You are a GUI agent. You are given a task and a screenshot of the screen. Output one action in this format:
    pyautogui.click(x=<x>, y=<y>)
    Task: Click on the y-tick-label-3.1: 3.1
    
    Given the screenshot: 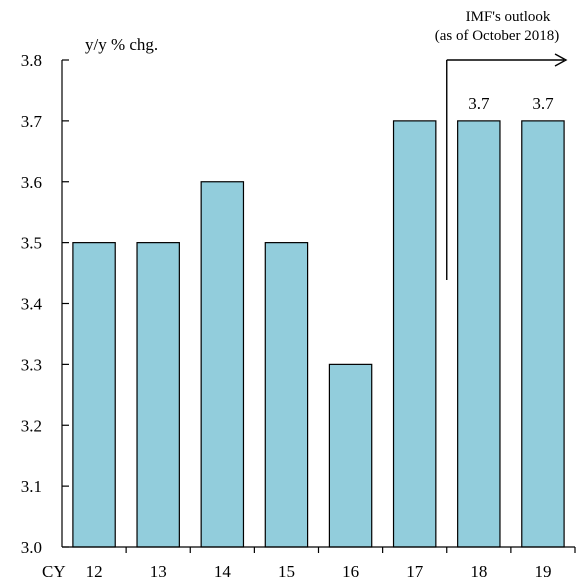 What is the action you would take?
    pyautogui.click(x=31, y=486)
    